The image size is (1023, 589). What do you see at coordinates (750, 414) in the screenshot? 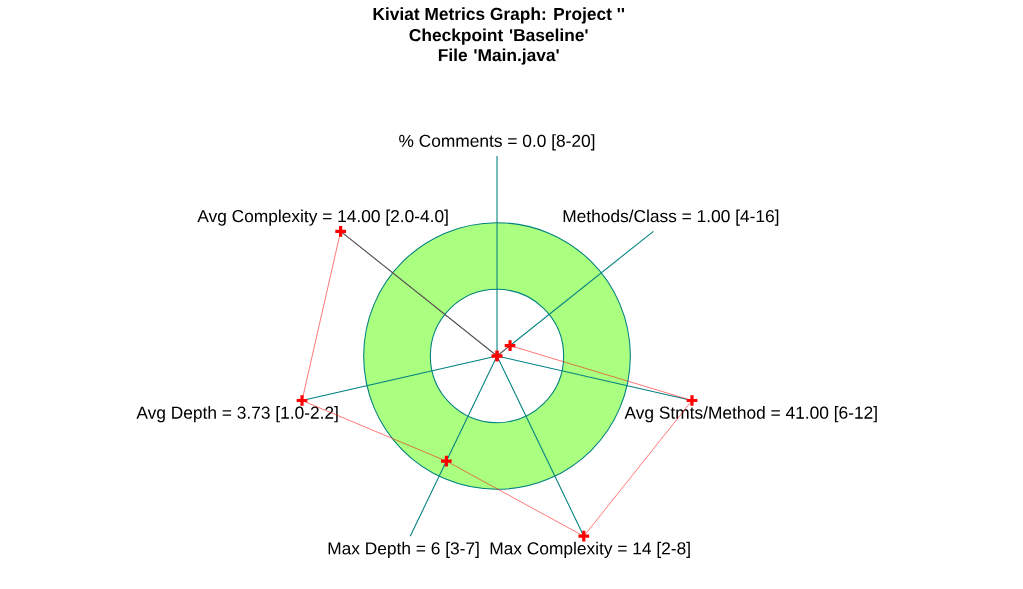
I see `spoke-label: Avg Stmts/Method = 41.00 [6-12]` at bounding box center [750, 414].